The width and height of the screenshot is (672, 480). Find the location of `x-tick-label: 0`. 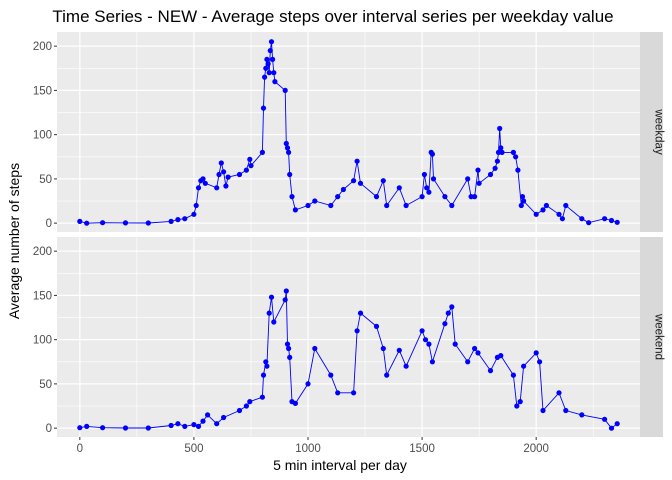

x-tick-label: 0 is located at coordinates (80, 449).